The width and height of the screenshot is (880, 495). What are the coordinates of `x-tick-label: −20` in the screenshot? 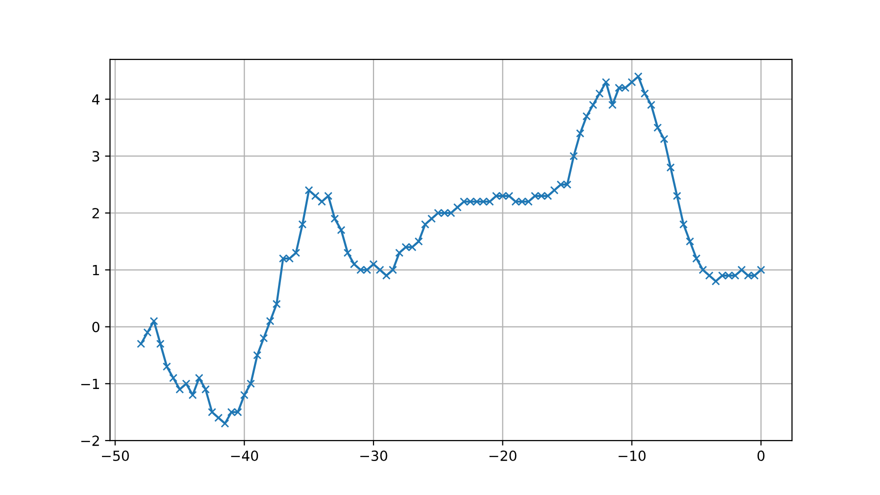 It's located at (502, 456).